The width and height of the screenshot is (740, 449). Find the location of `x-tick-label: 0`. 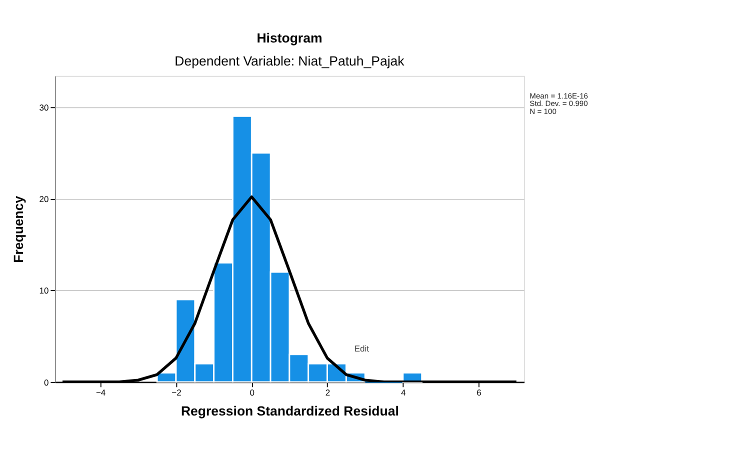

x-tick-label: 0 is located at coordinates (252, 393).